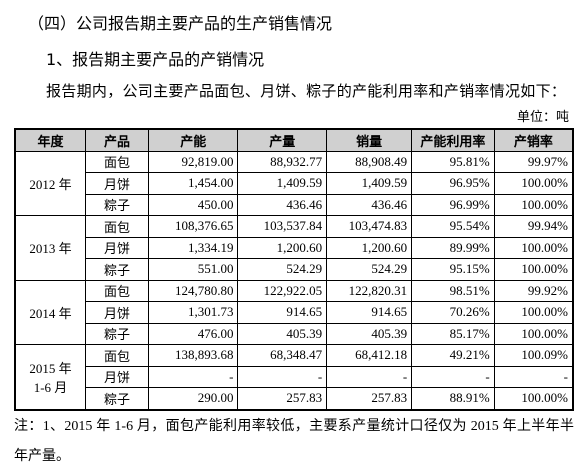 The width and height of the screenshot is (585, 472). Describe the element at coordinates (193, 140) in the screenshot. I see `header-cell: 产能` at that location.